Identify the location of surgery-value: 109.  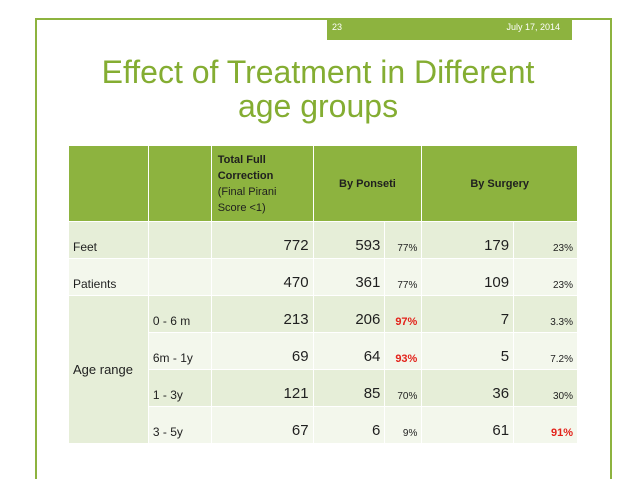
(468, 277).